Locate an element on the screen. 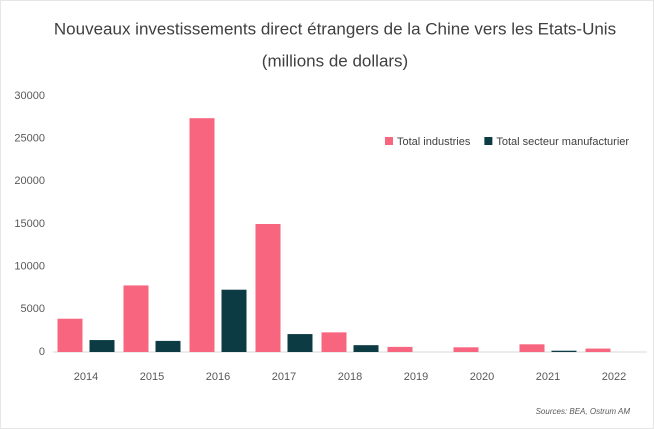  x-tick-label: 2020 is located at coordinates (482, 377).